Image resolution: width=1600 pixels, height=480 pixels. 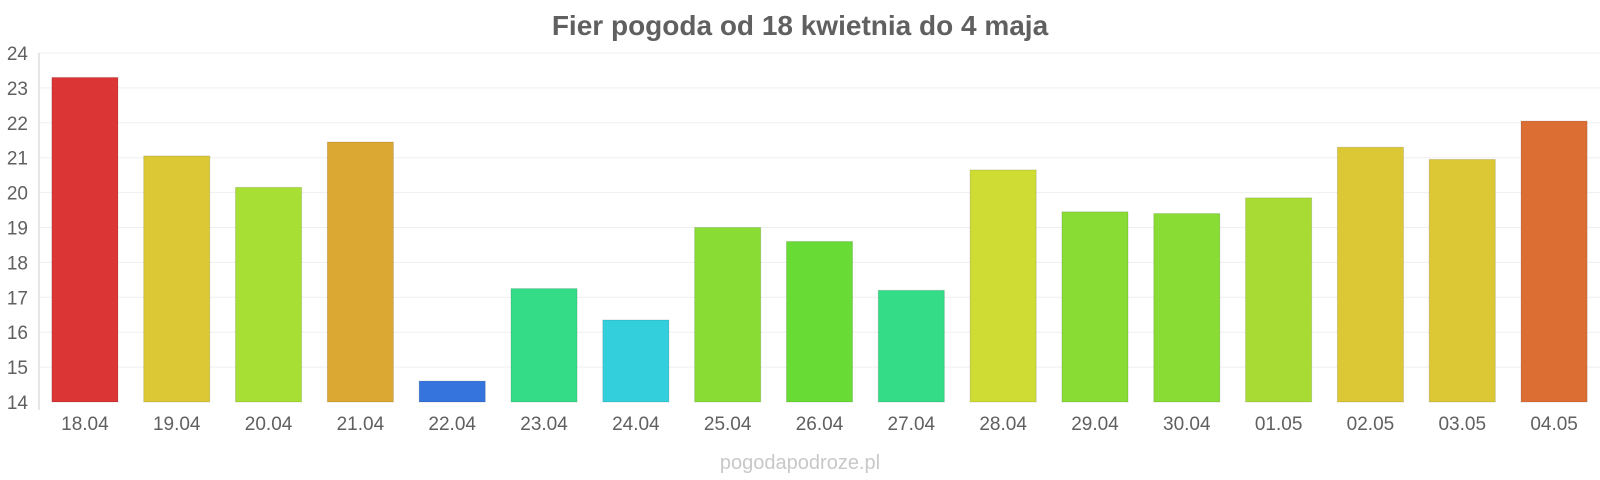 I want to click on x-tick-label: 22.04, so click(x=452, y=424).